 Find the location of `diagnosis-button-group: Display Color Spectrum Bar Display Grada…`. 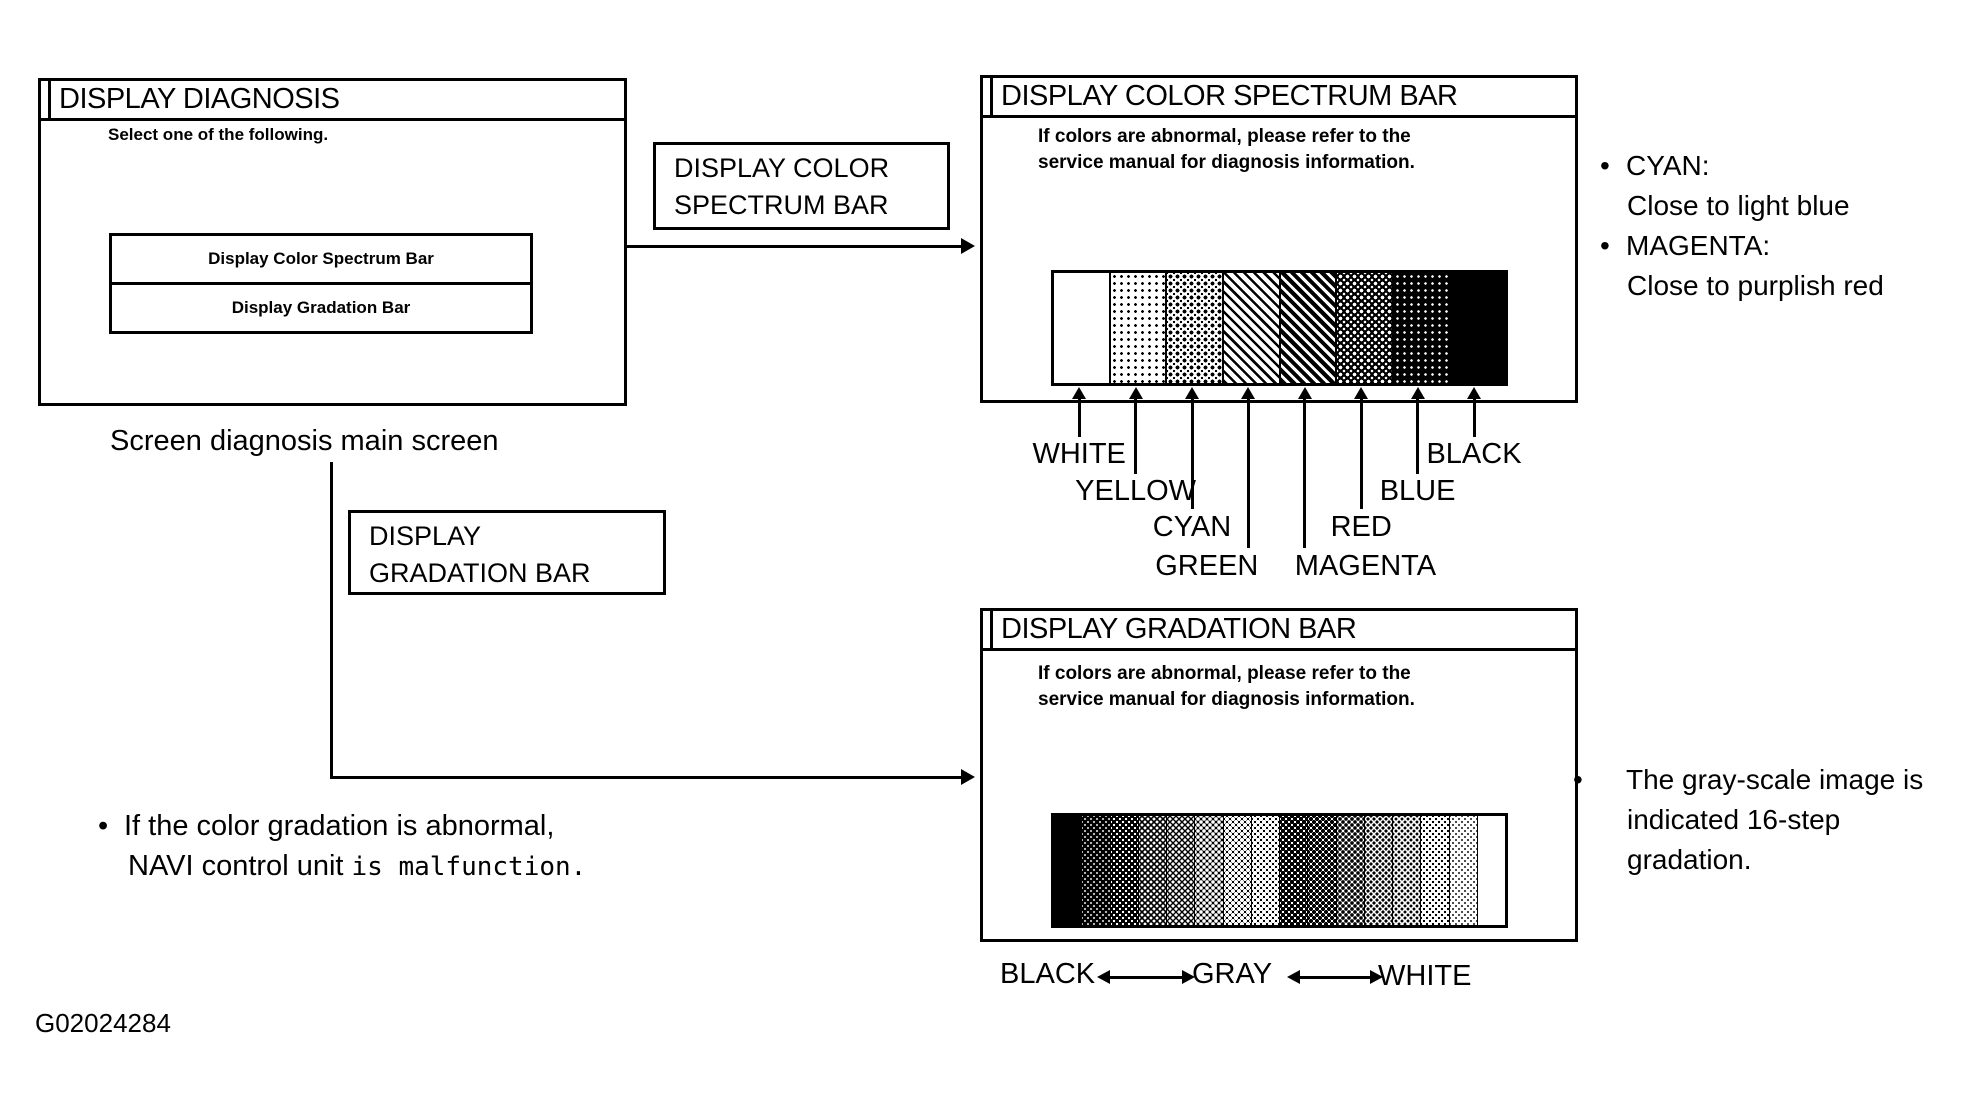

diagnosis-button-group: Display Color Spectrum Bar Display Grada… is located at coordinates (321, 283).